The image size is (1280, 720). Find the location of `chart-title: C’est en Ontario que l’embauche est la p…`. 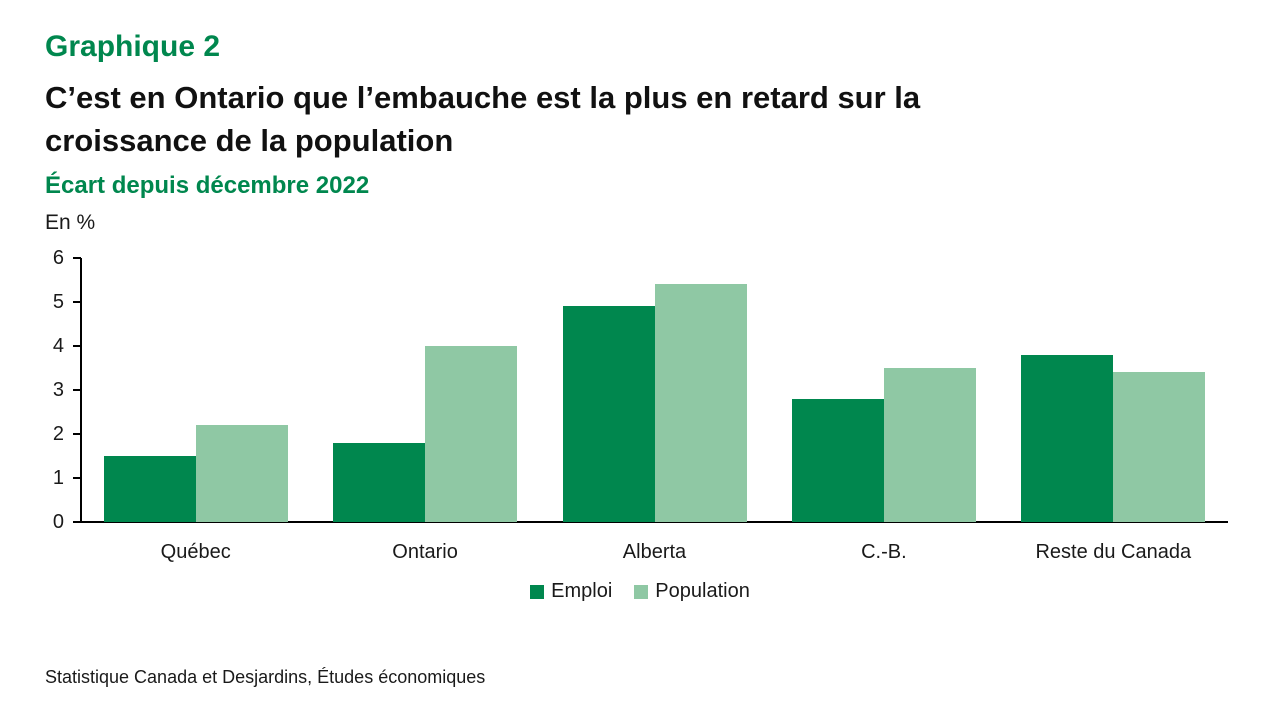

chart-title: C’est en Ontario que l’embauche est la p… is located at coordinates (605, 119).